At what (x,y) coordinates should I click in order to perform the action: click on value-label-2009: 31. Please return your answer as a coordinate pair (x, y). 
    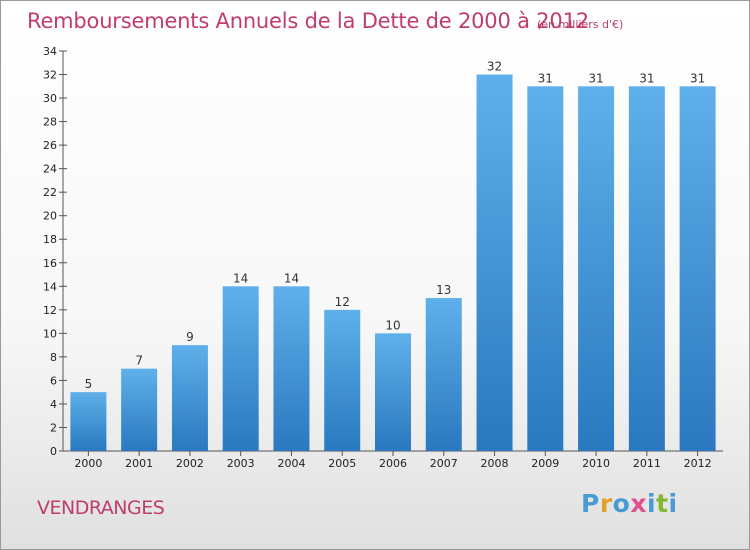
    Looking at the image, I should click on (545, 78).